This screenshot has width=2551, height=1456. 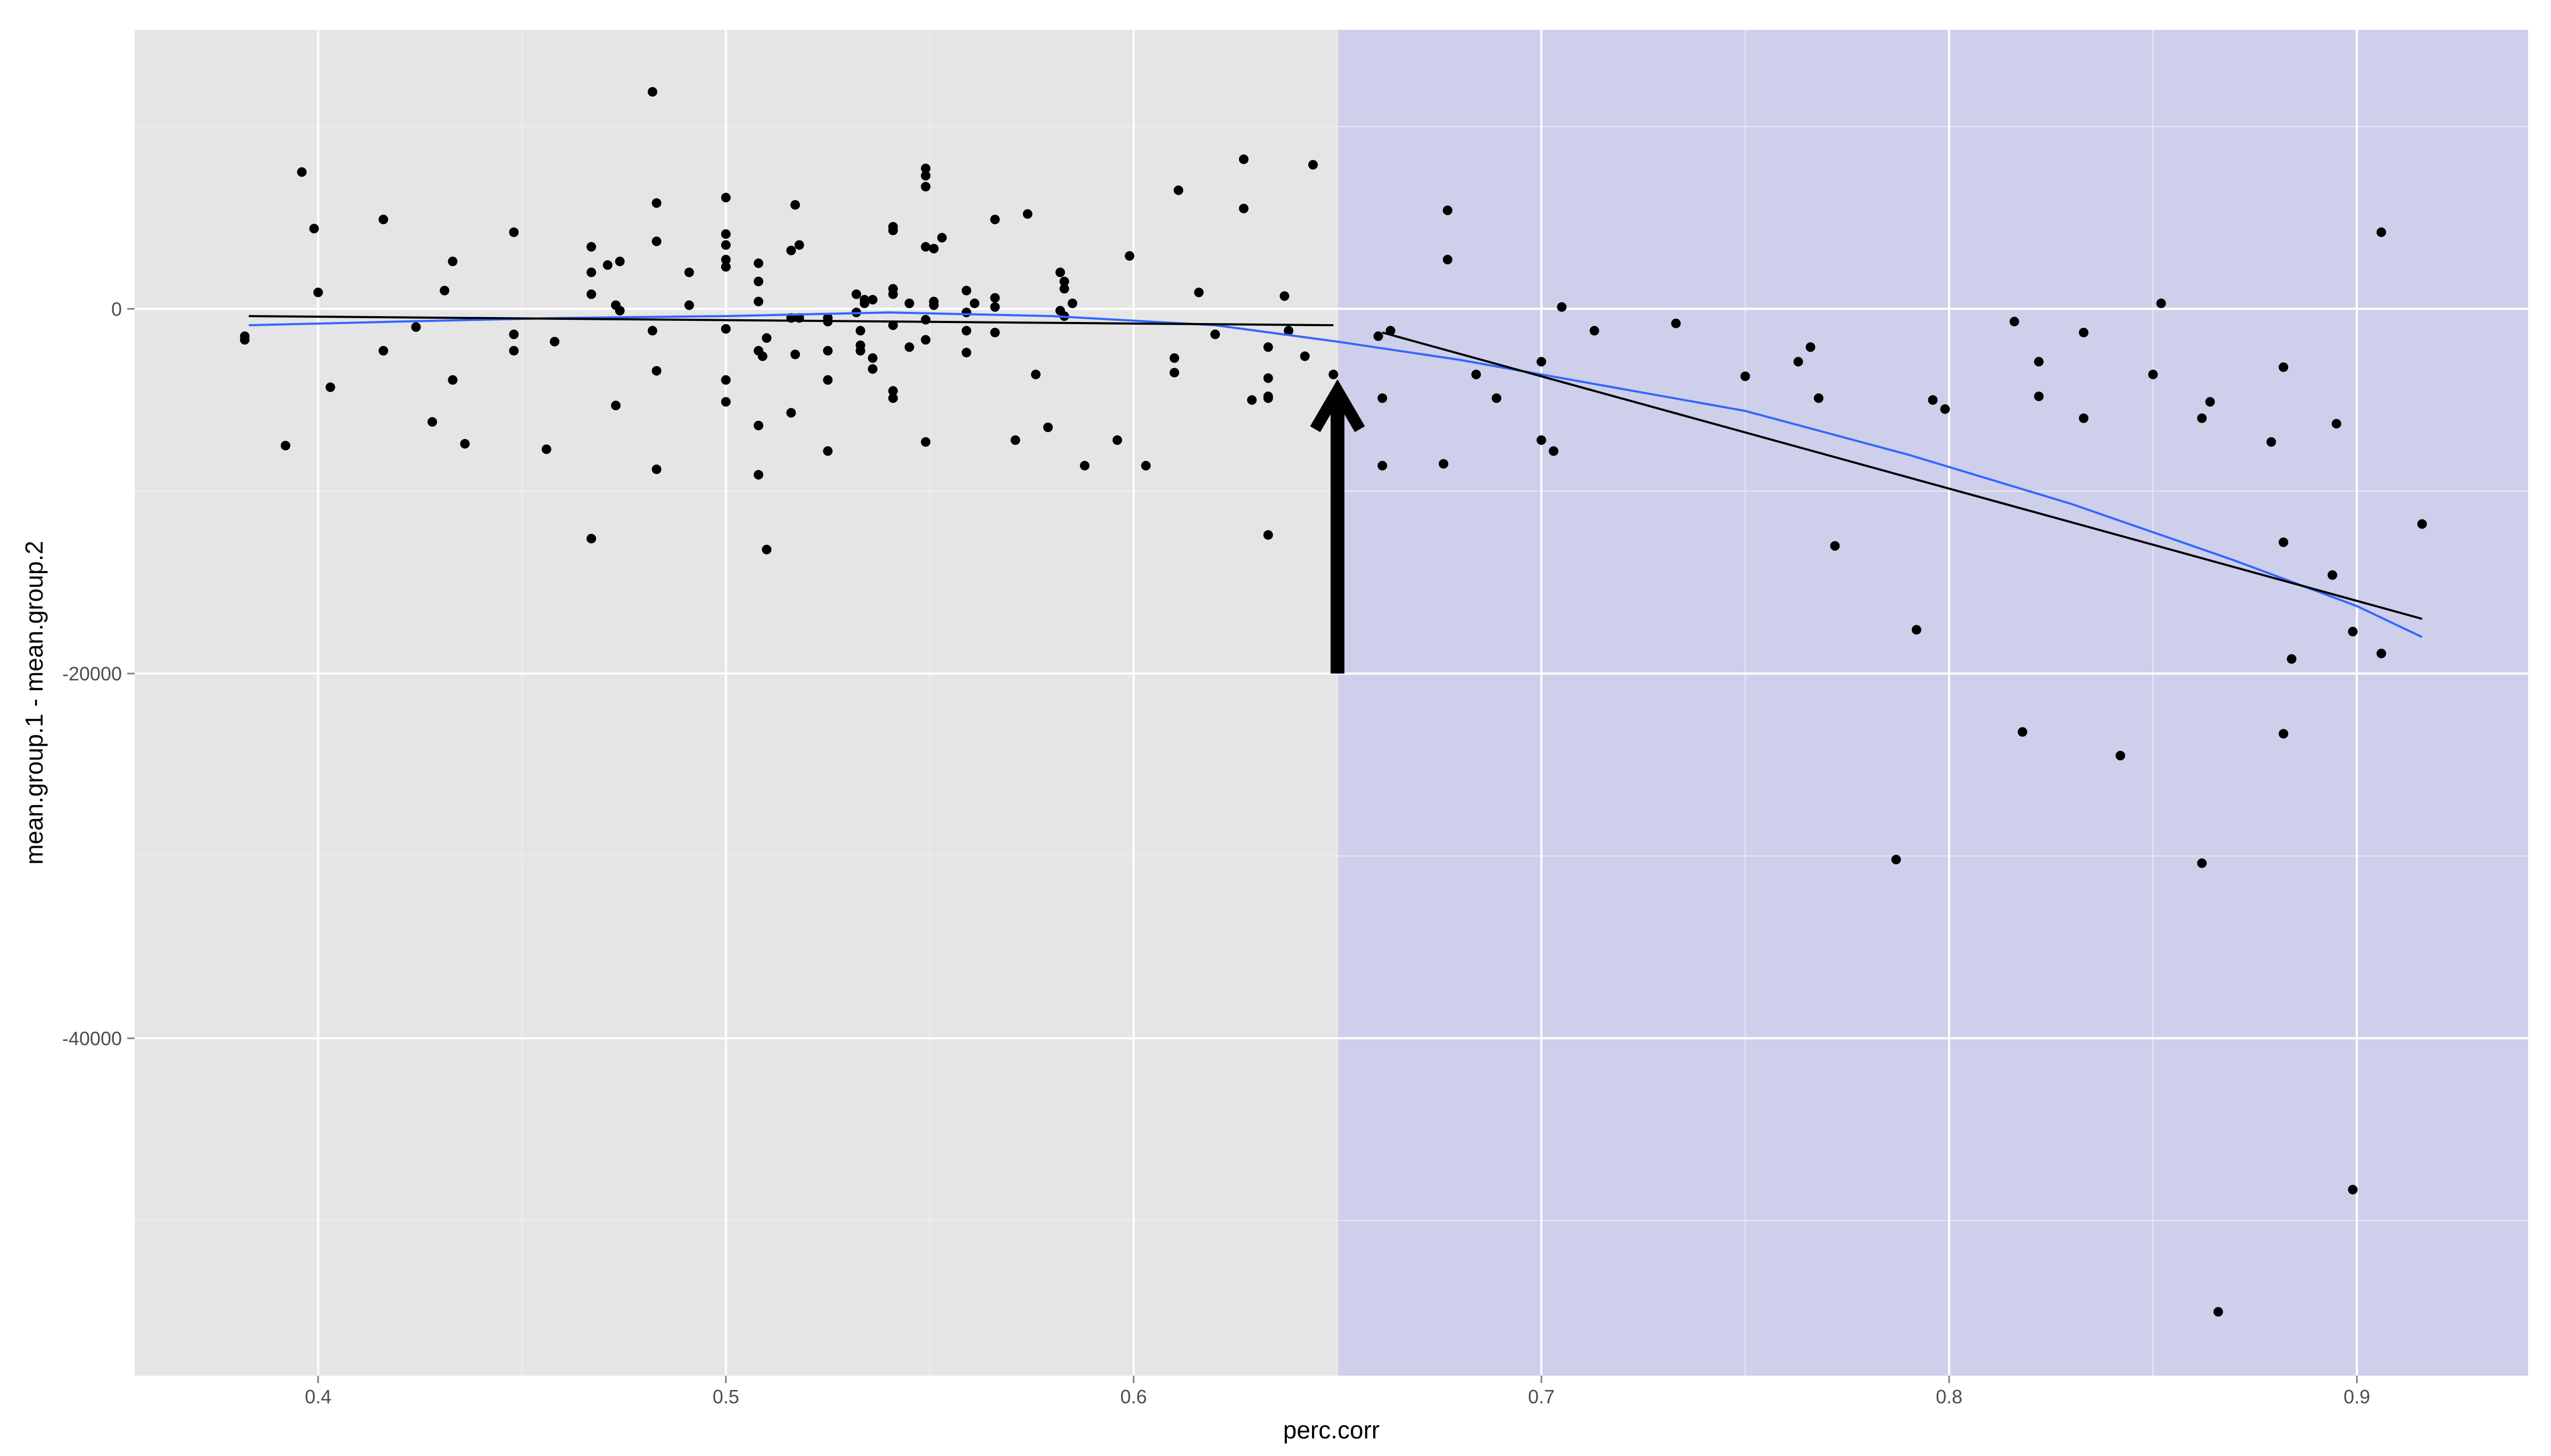 What do you see at coordinates (1949, 1397) in the screenshot?
I see `x-tick-label: 0.8` at bounding box center [1949, 1397].